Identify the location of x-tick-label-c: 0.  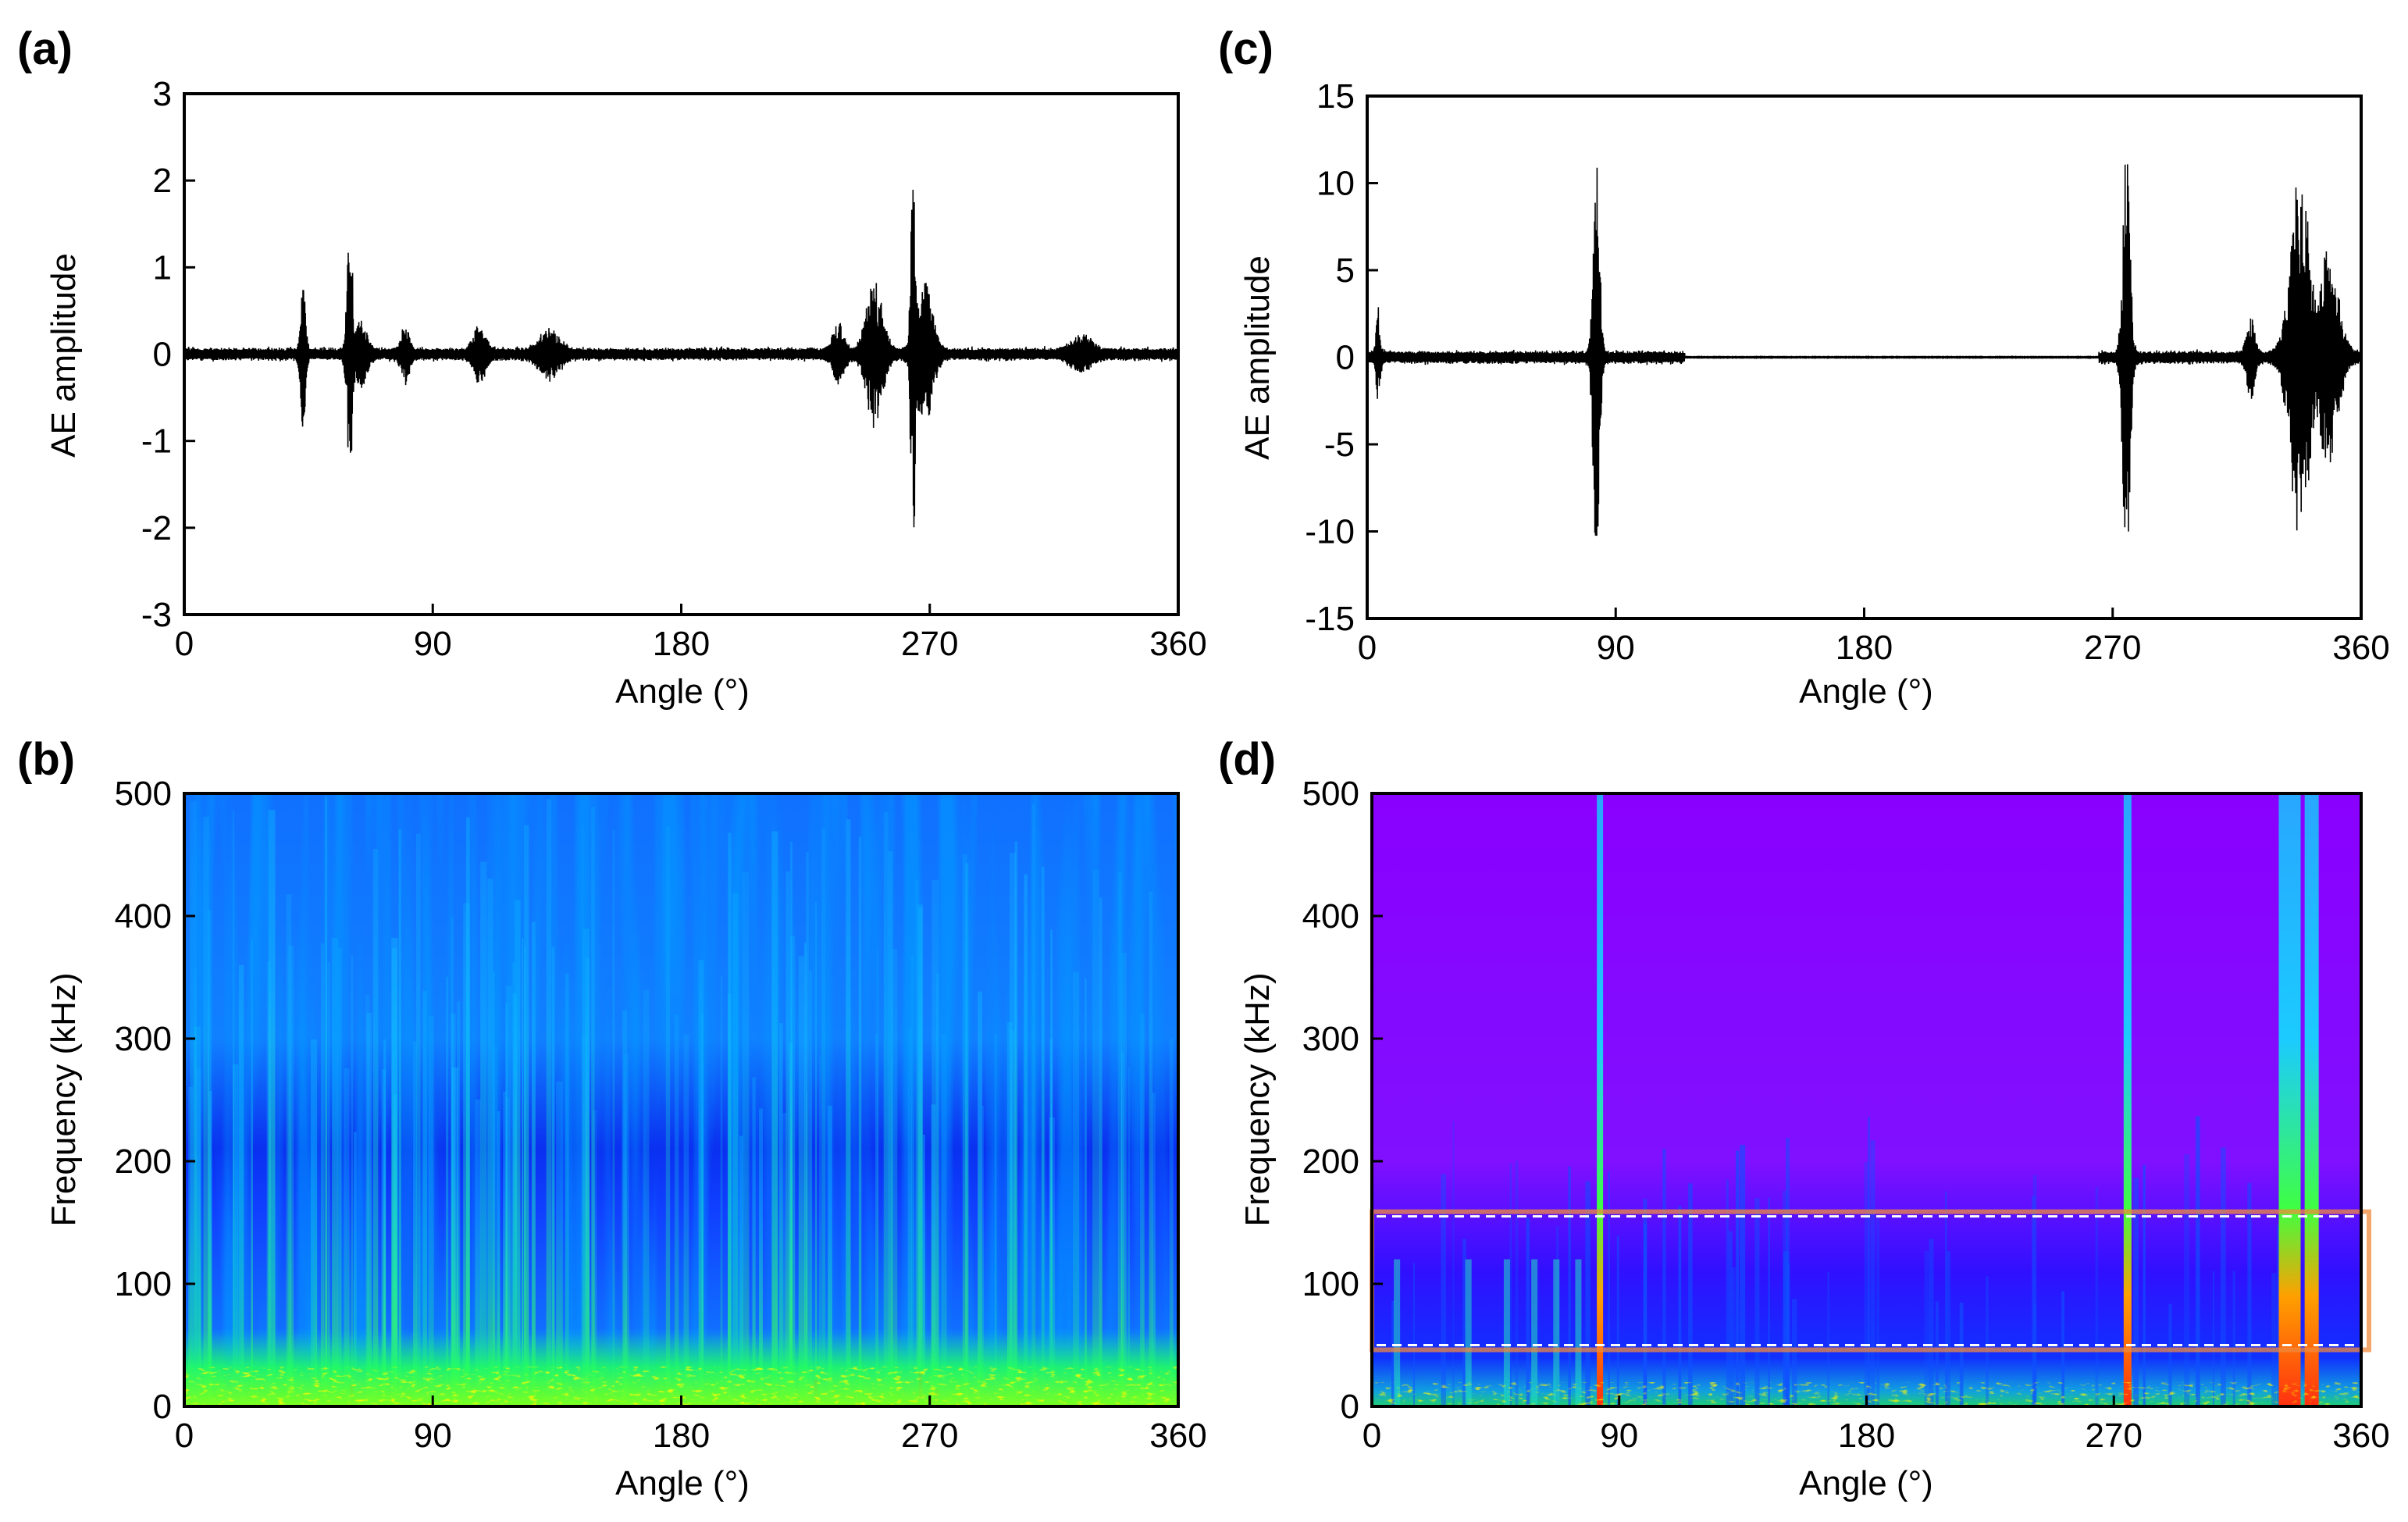
(1367, 648).